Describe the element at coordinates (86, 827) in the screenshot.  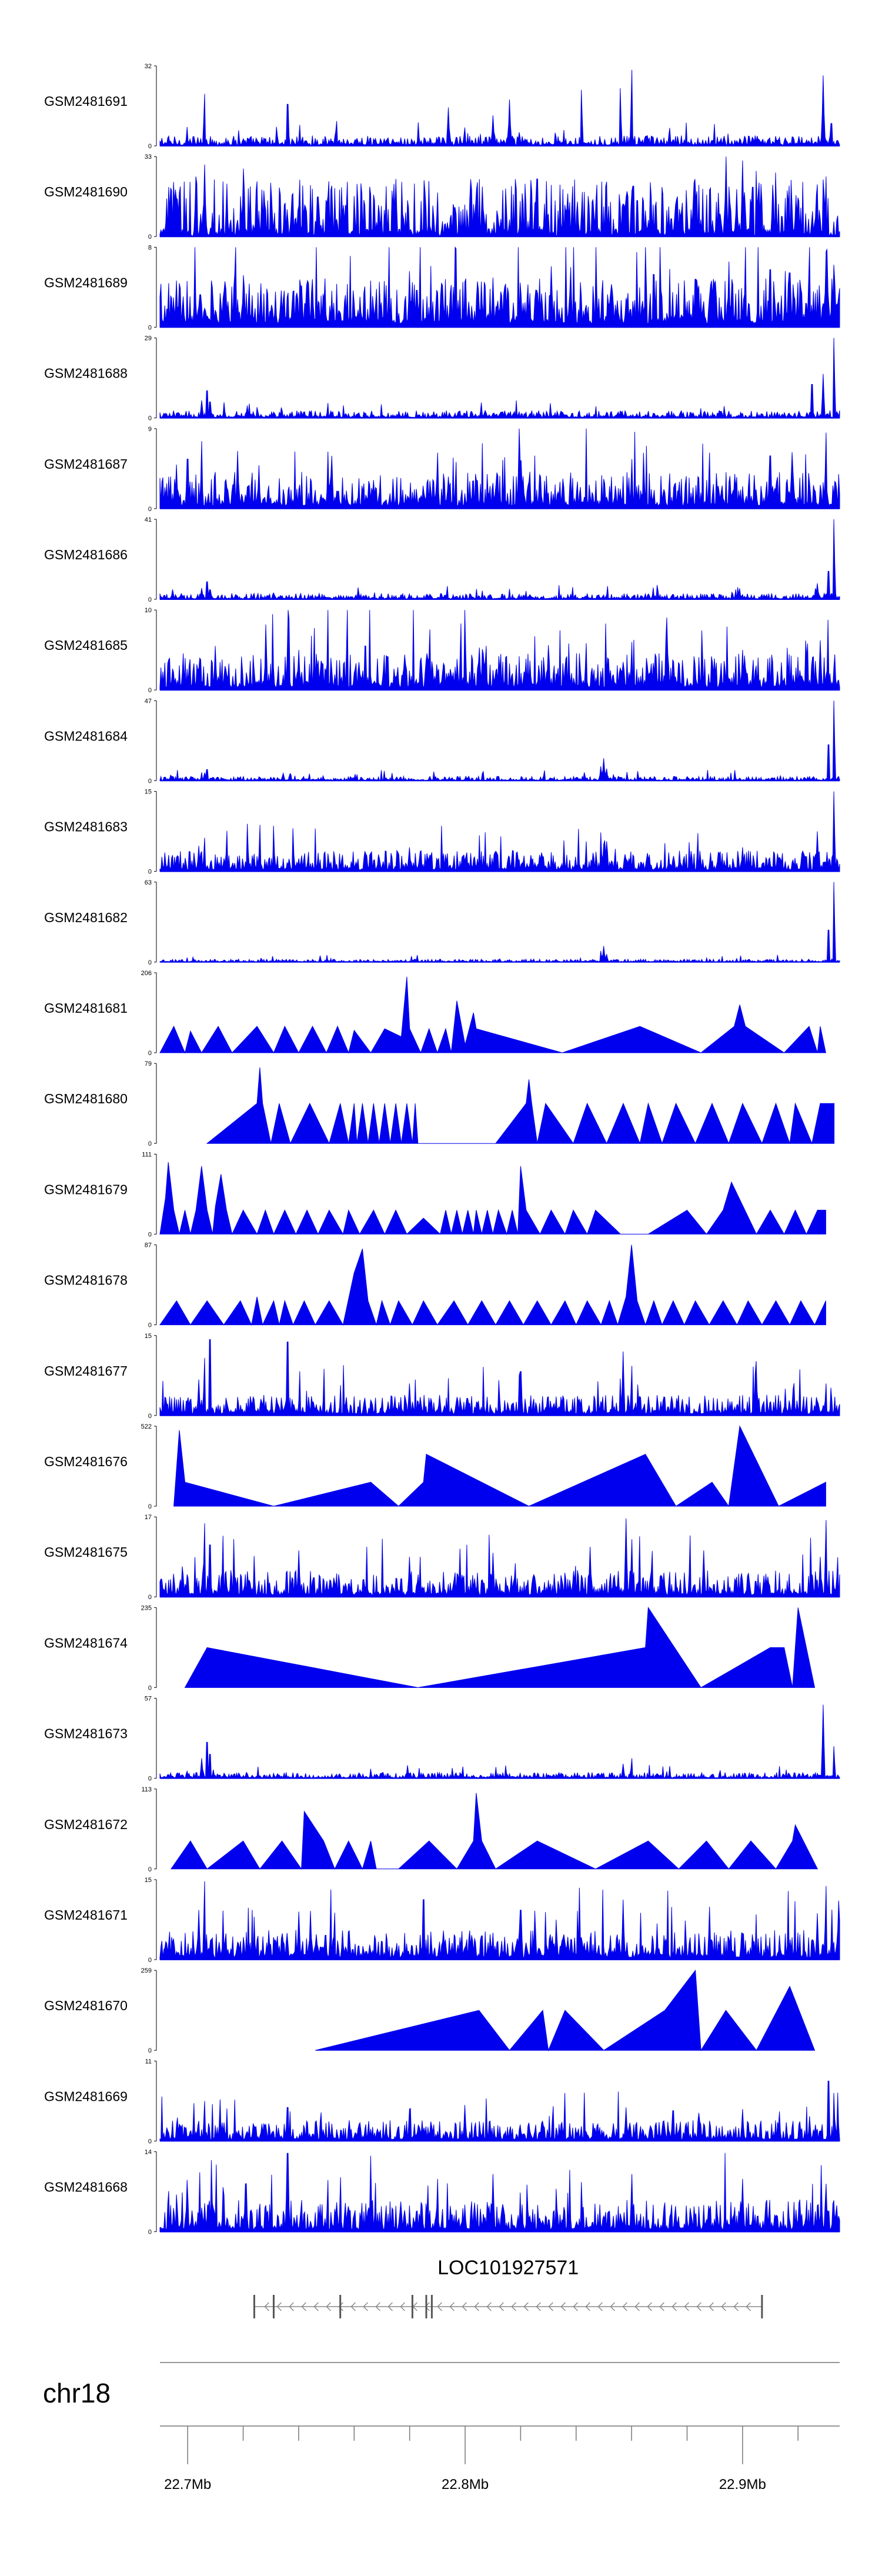
I see `track-label: GSM2481683` at that location.